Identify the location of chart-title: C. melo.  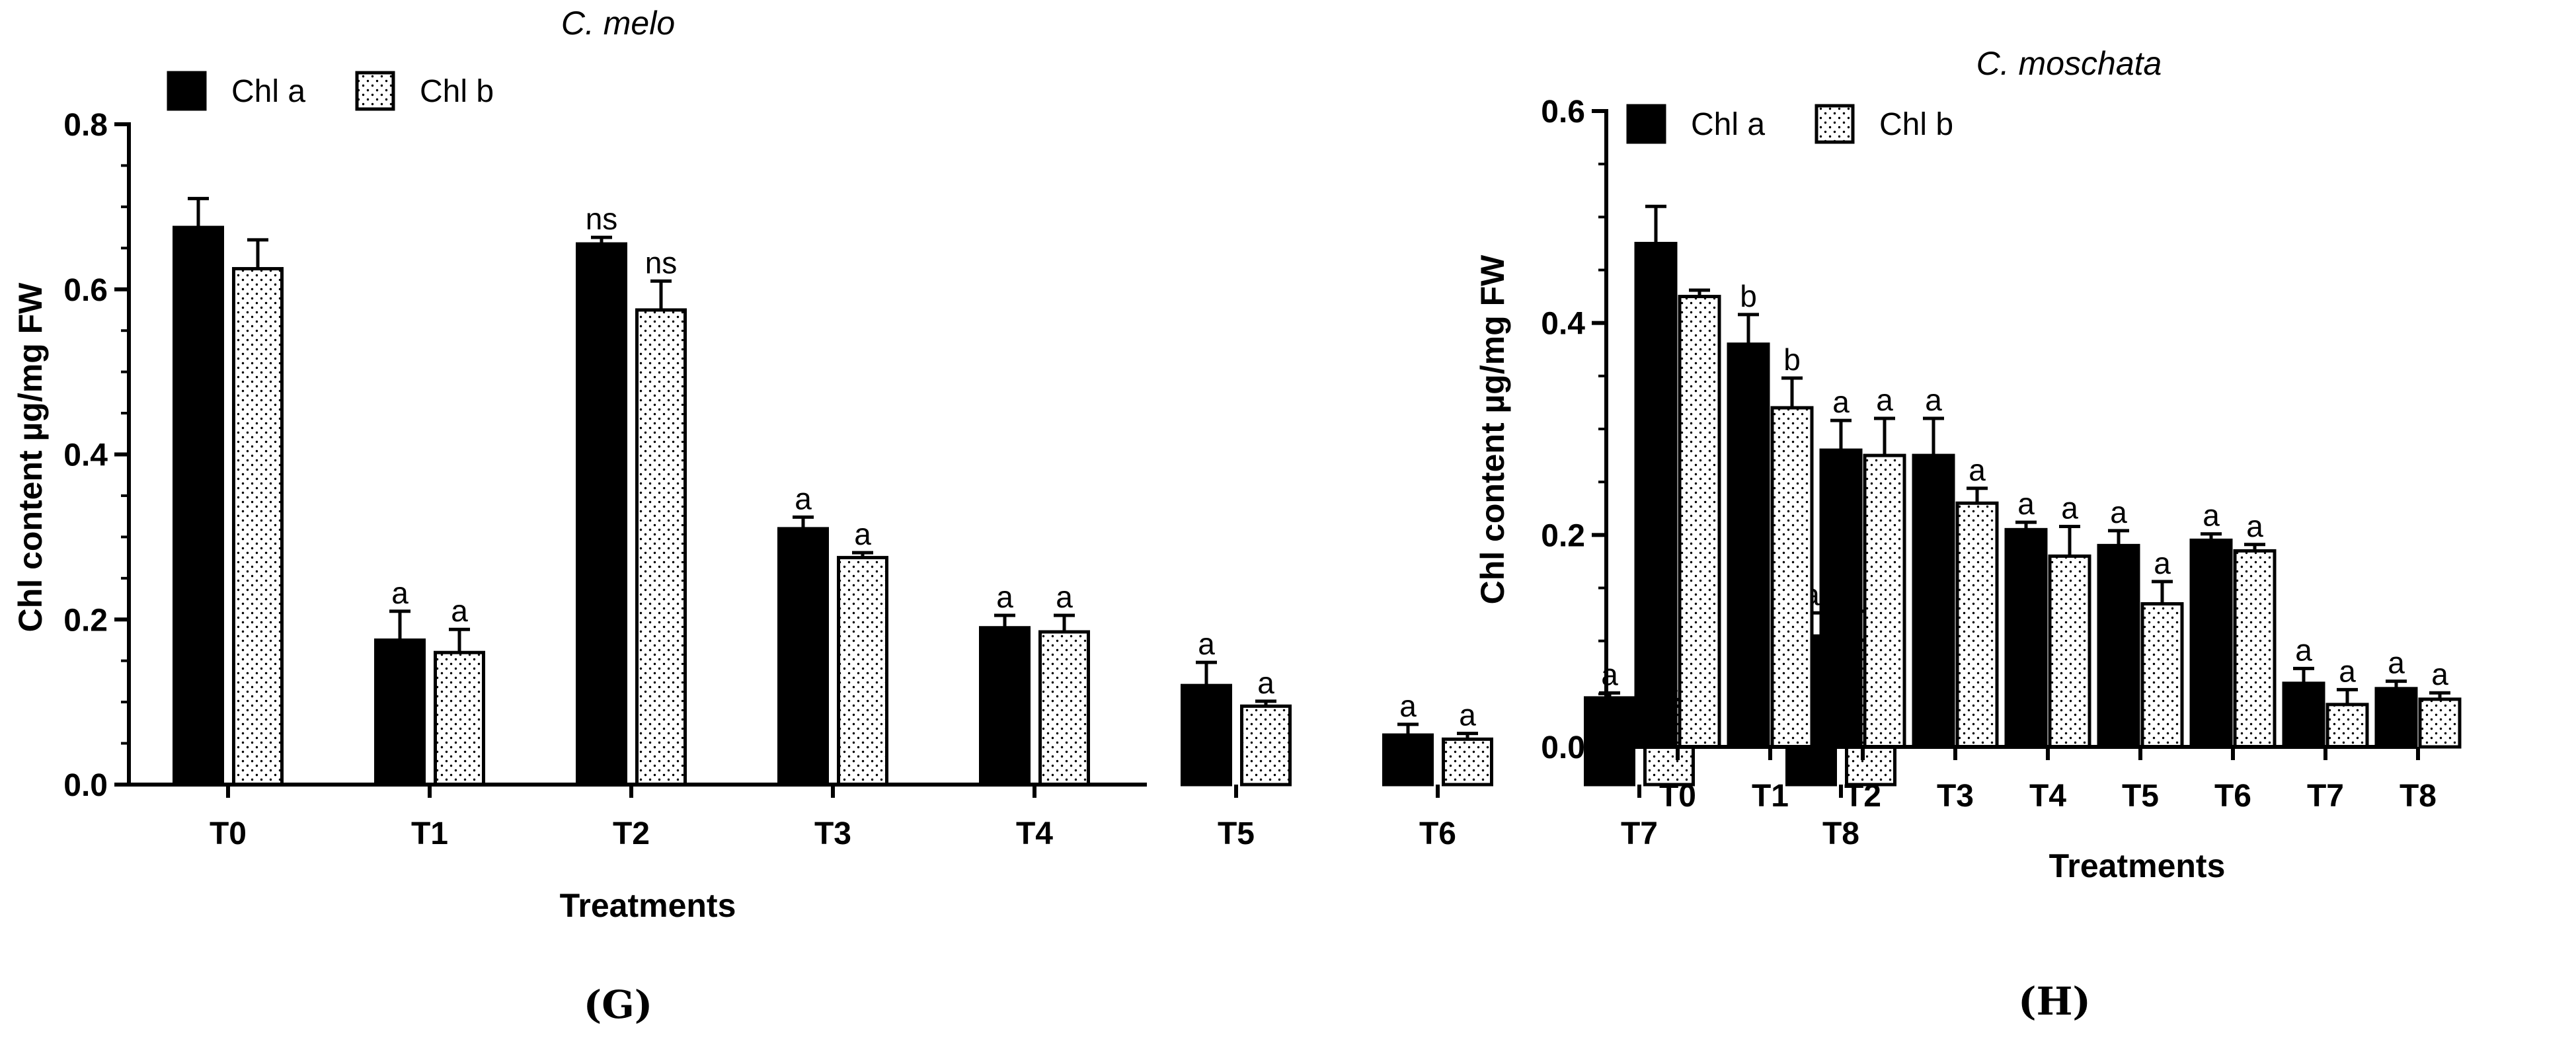
(618, 24).